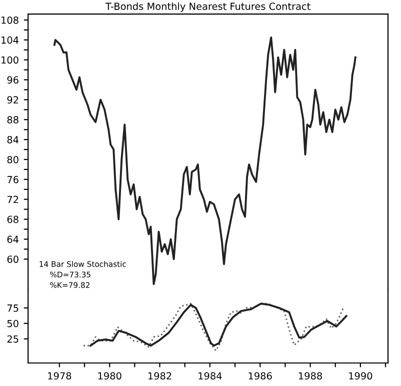 This screenshot has height=386, width=401. I want to click on y-tick-label: 100, so click(10, 60).